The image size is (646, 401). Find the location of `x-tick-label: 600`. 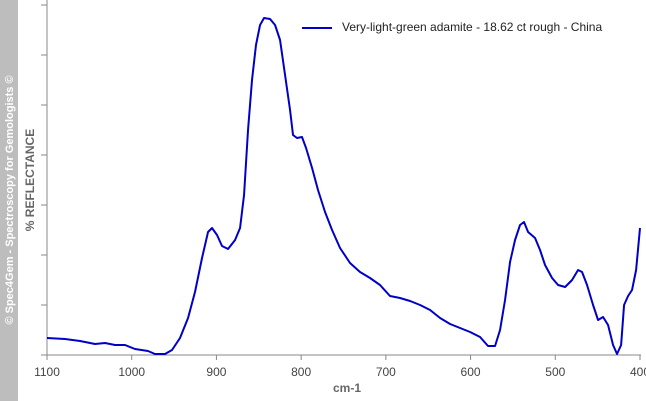

x-tick-label: 600 is located at coordinates (471, 372).